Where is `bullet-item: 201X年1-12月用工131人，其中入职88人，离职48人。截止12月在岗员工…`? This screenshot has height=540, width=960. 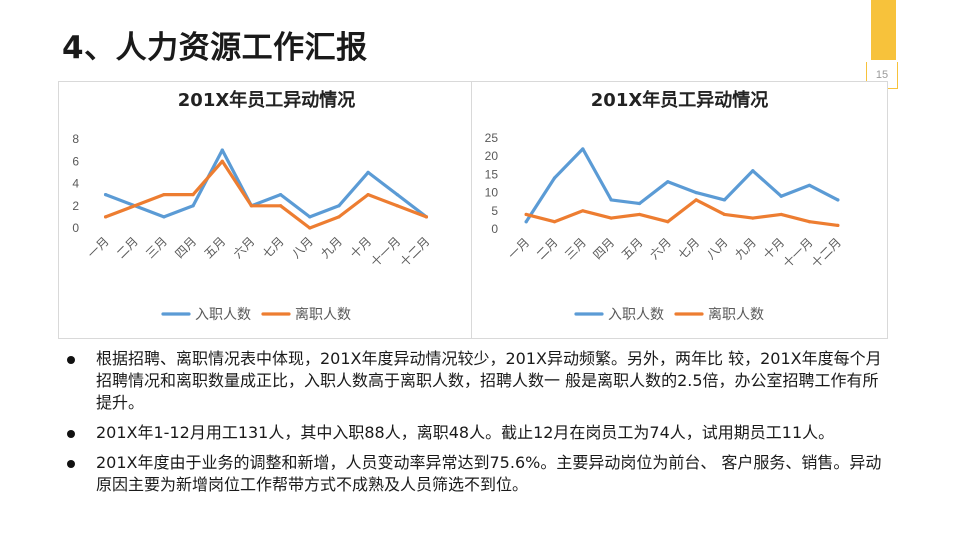 bullet-item: 201X年1-12月用工131人，其中入职88人，离职48人。截止12月在岗员工… is located at coordinates (473, 433).